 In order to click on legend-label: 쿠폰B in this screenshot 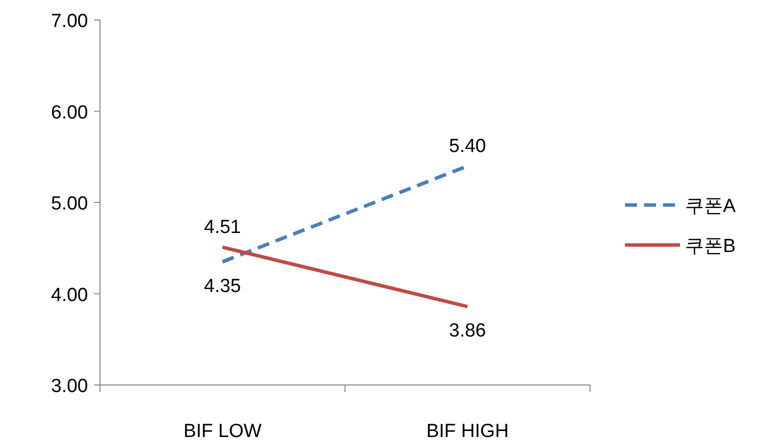, I will do `click(710, 246)`.